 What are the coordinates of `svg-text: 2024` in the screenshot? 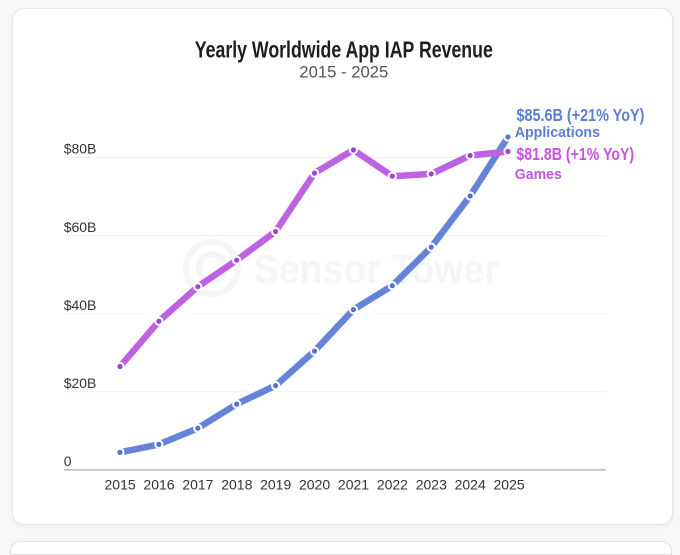 It's located at (470, 484).